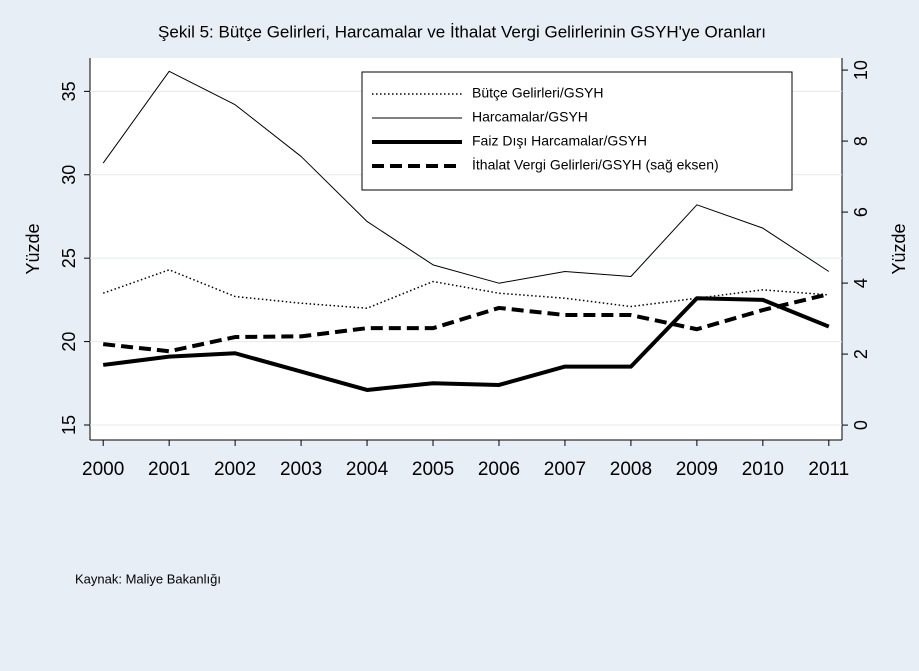 The width and height of the screenshot is (919, 671). What do you see at coordinates (899, 248) in the screenshot?
I see `y2-axis-label: Yüzde` at bounding box center [899, 248].